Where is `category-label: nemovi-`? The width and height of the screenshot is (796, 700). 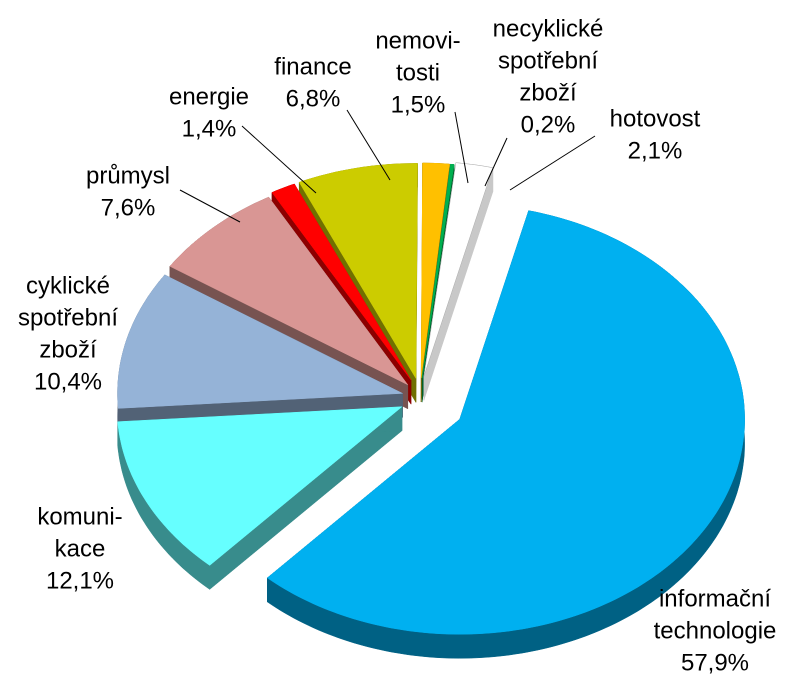 category-label: nemovi- is located at coordinates (417, 40).